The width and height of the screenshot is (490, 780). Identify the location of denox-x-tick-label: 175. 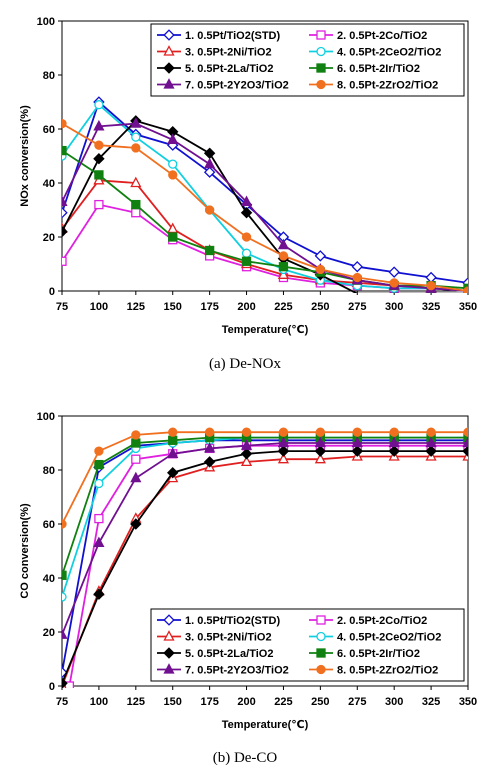
(209, 307).